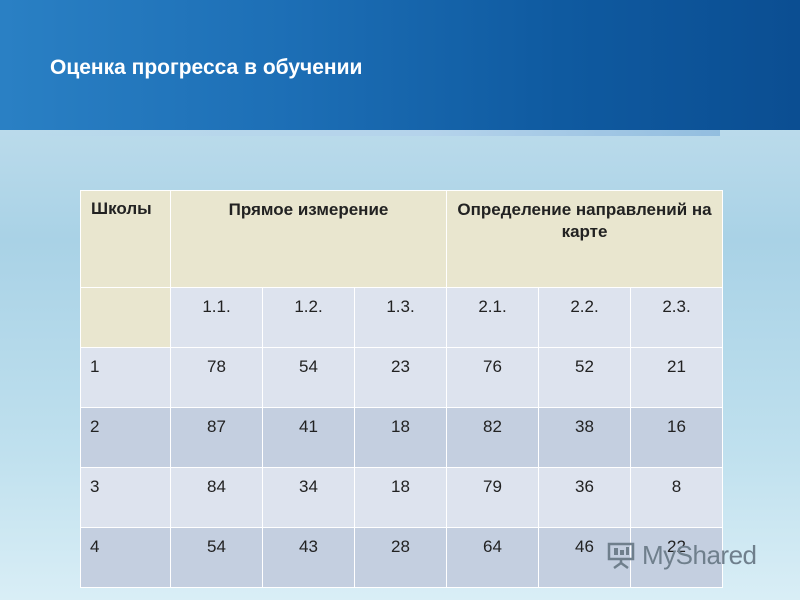  Describe the element at coordinates (621, 555) in the screenshot. I see `presentation-board-icon` at that location.